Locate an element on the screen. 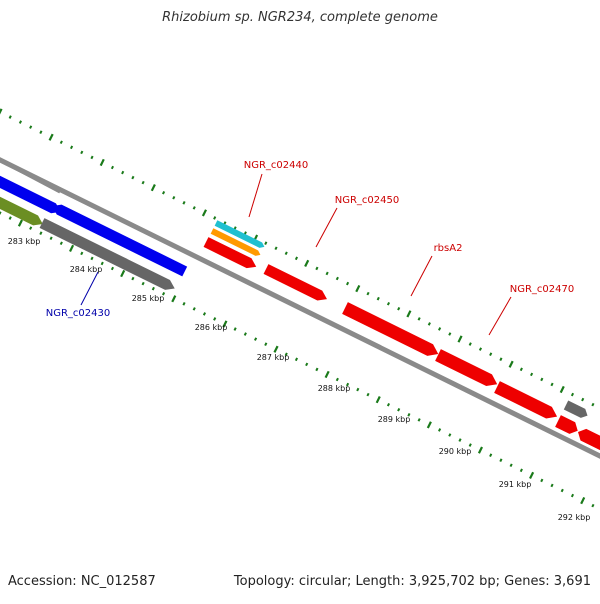 This screenshot has height=604, width=600. gene-arrow-grey is located at coordinates (107, 254).